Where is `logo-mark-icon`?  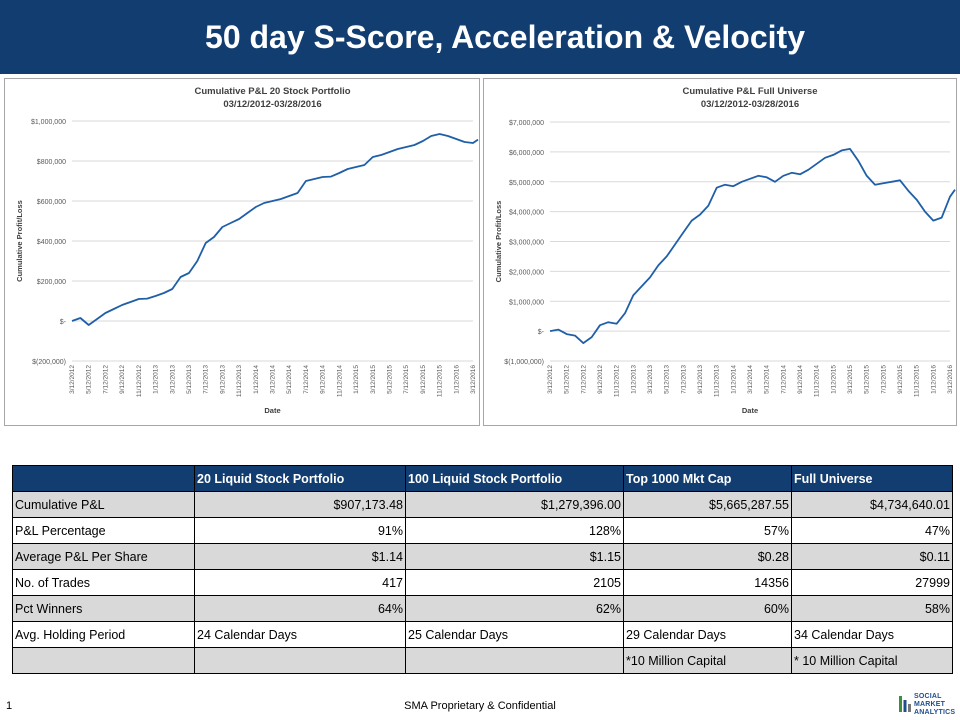 logo-mark-icon is located at coordinates (905, 704).